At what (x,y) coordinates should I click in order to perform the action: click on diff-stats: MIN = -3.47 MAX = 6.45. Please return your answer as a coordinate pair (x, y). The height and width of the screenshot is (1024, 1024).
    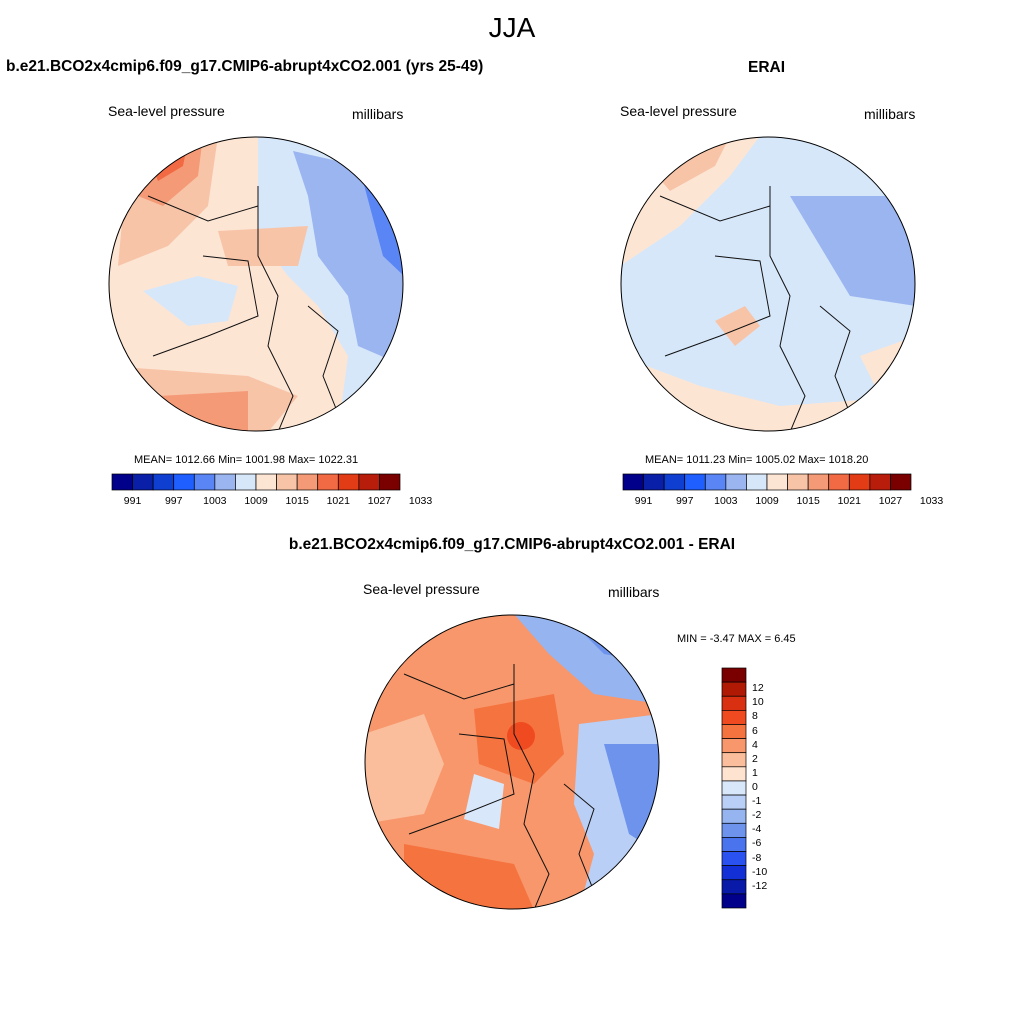
    Looking at the image, I should click on (736, 639).